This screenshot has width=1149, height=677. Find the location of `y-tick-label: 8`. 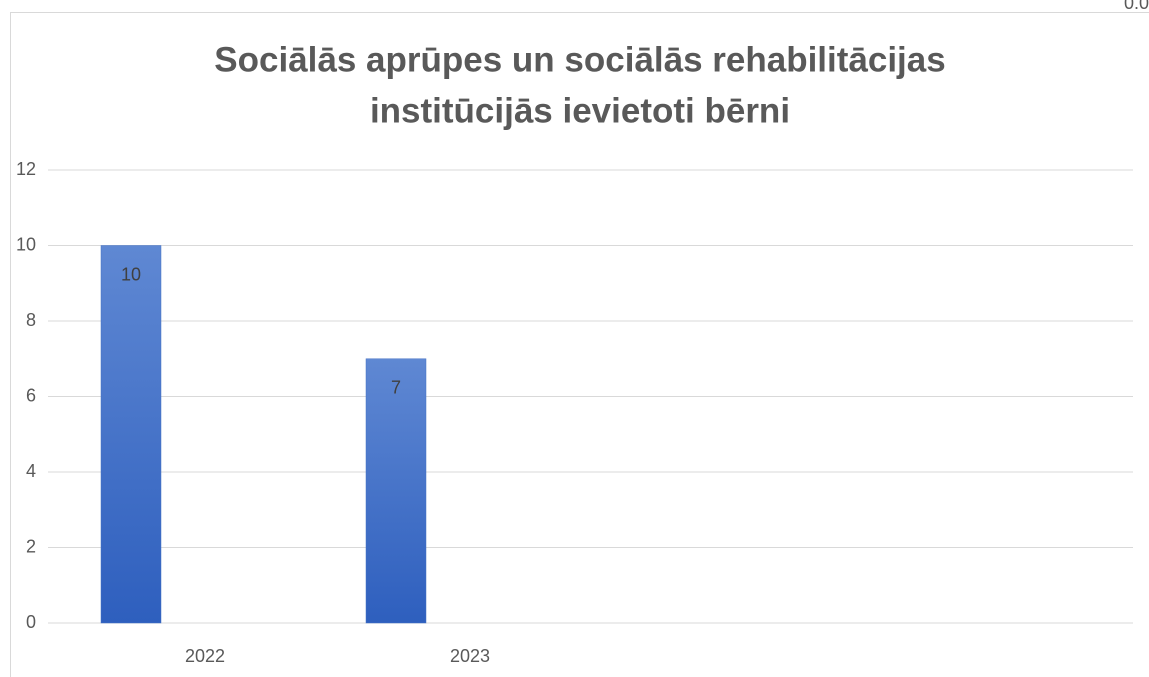

y-tick-label: 8 is located at coordinates (31, 320).